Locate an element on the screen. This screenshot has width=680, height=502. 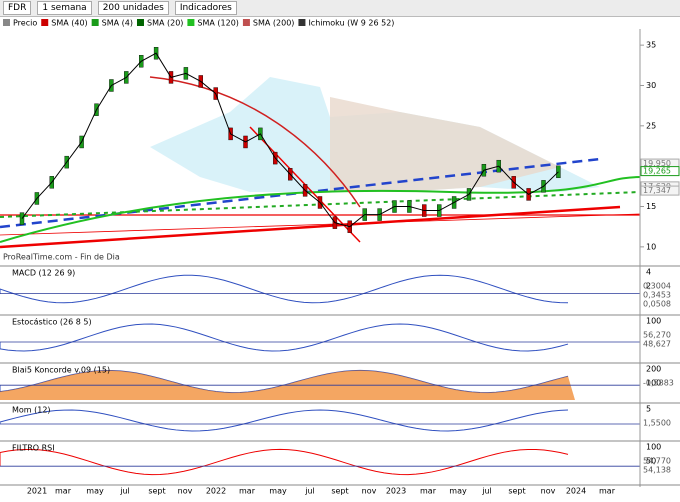
legend-entry: SMA (40) is located at coordinates (69, 23).